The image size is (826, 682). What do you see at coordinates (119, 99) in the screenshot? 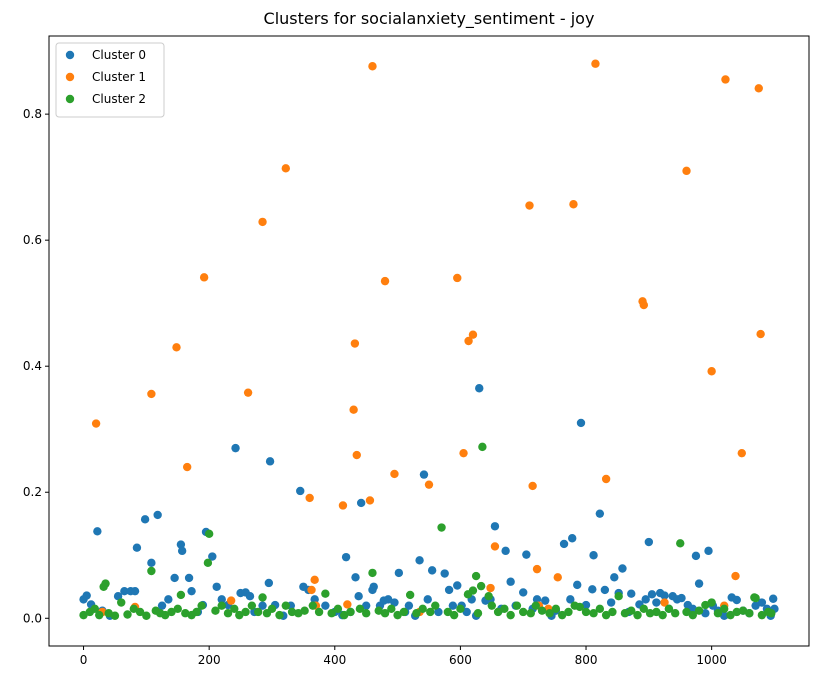
I see `legend-label: Cluster 2` at bounding box center [119, 99].